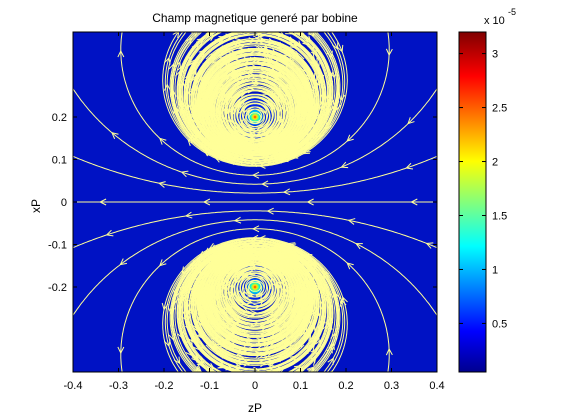 The width and height of the screenshot is (561, 420). I want to click on y-tick-label: -0.2, so click(57, 288).